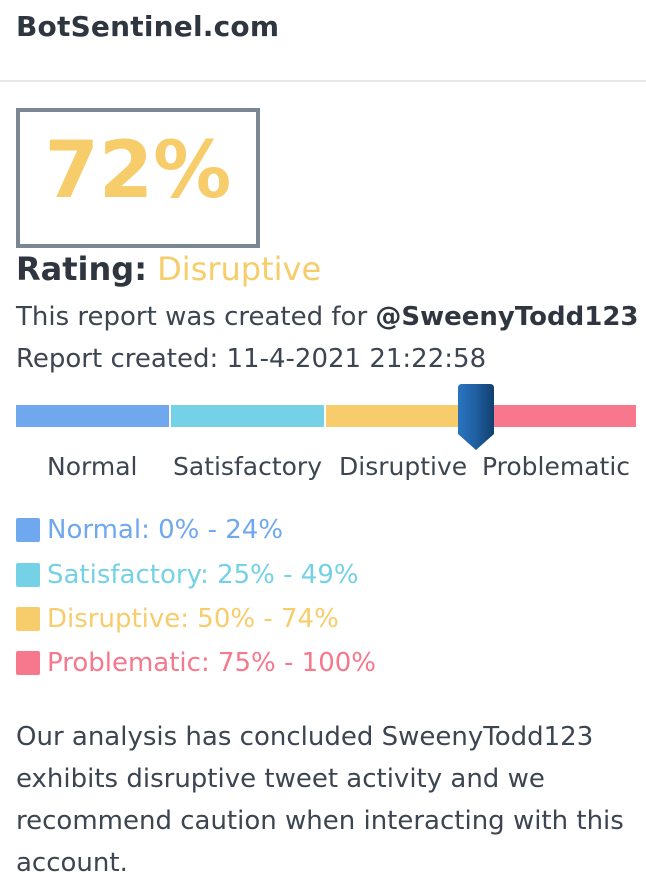  I want to click on rating: Rating: Disruptive, so click(168, 269).